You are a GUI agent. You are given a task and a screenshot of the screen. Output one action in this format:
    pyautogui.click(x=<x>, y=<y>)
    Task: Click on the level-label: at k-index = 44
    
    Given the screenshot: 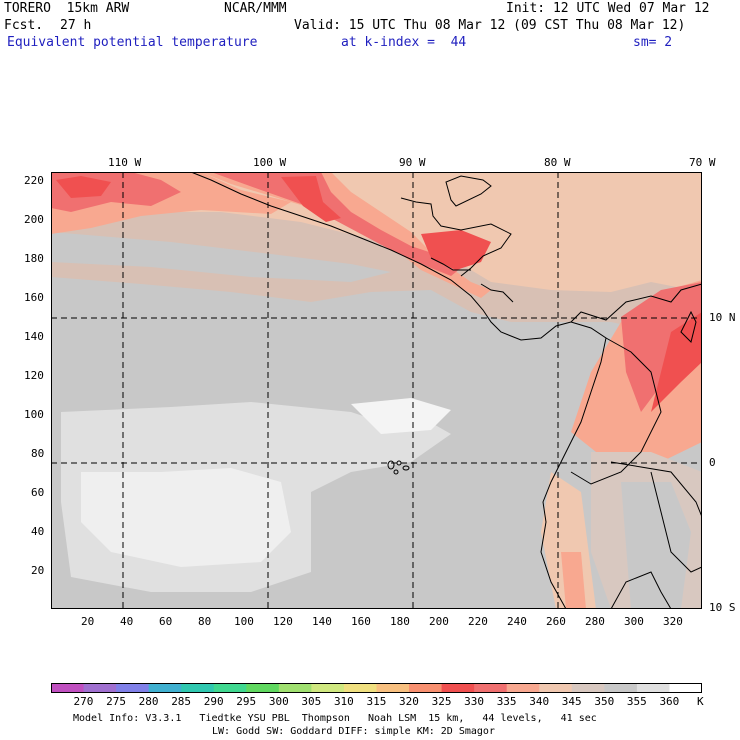 What is the action you would take?
    pyautogui.click(x=404, y=42)
    